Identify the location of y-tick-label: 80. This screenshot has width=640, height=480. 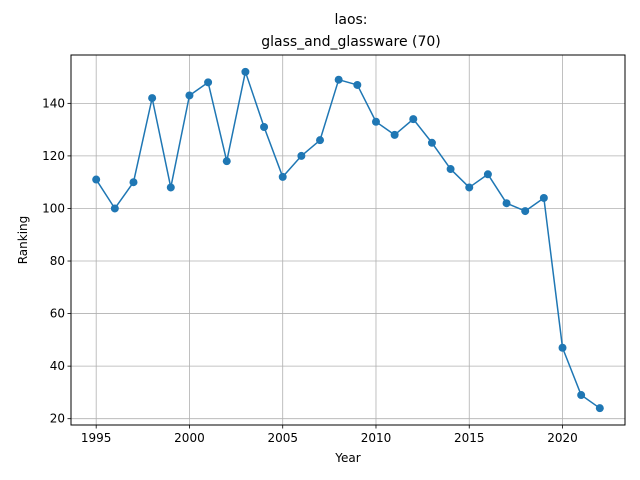
(57, 261).